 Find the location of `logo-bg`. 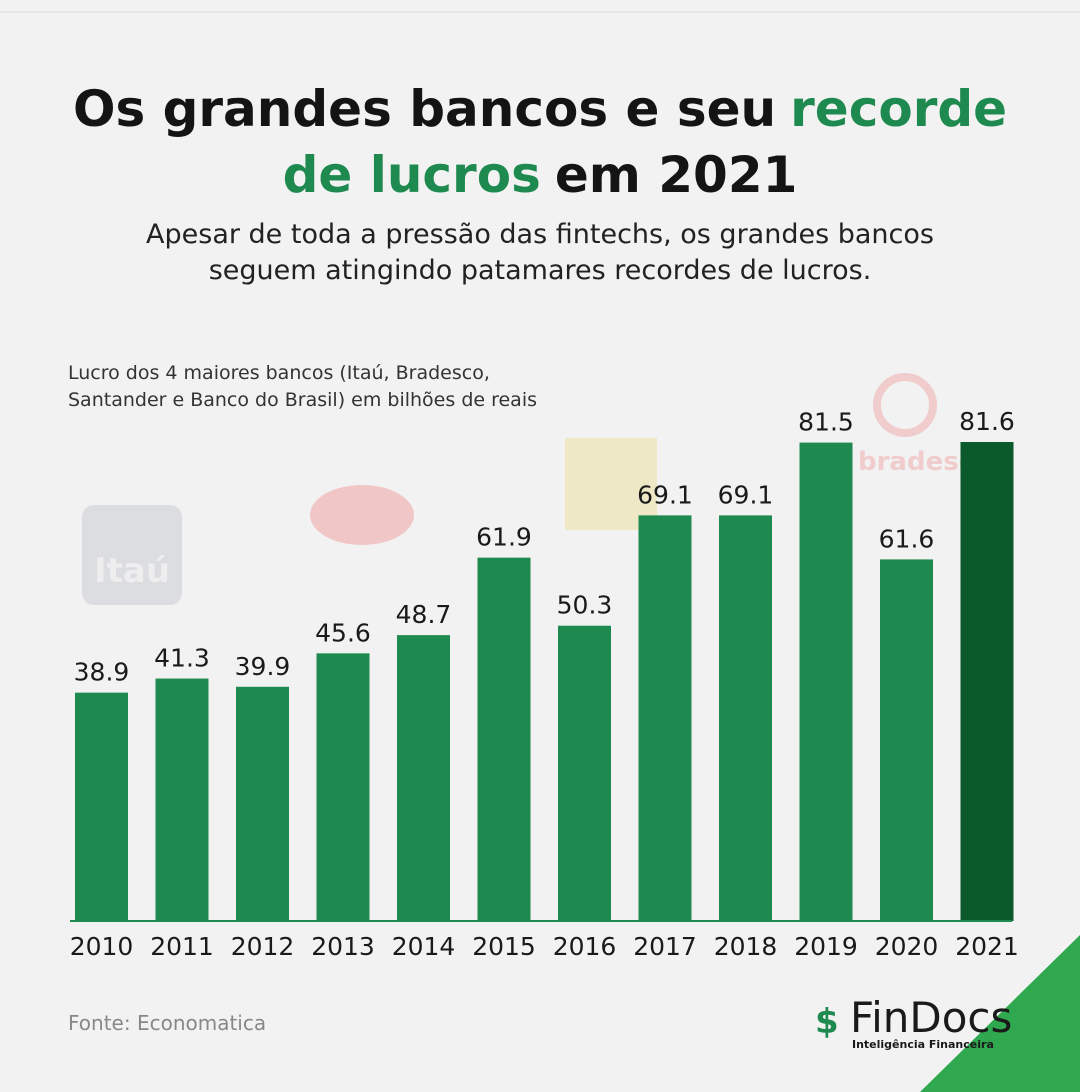

logo-bg is located at coordinates (132, 555).